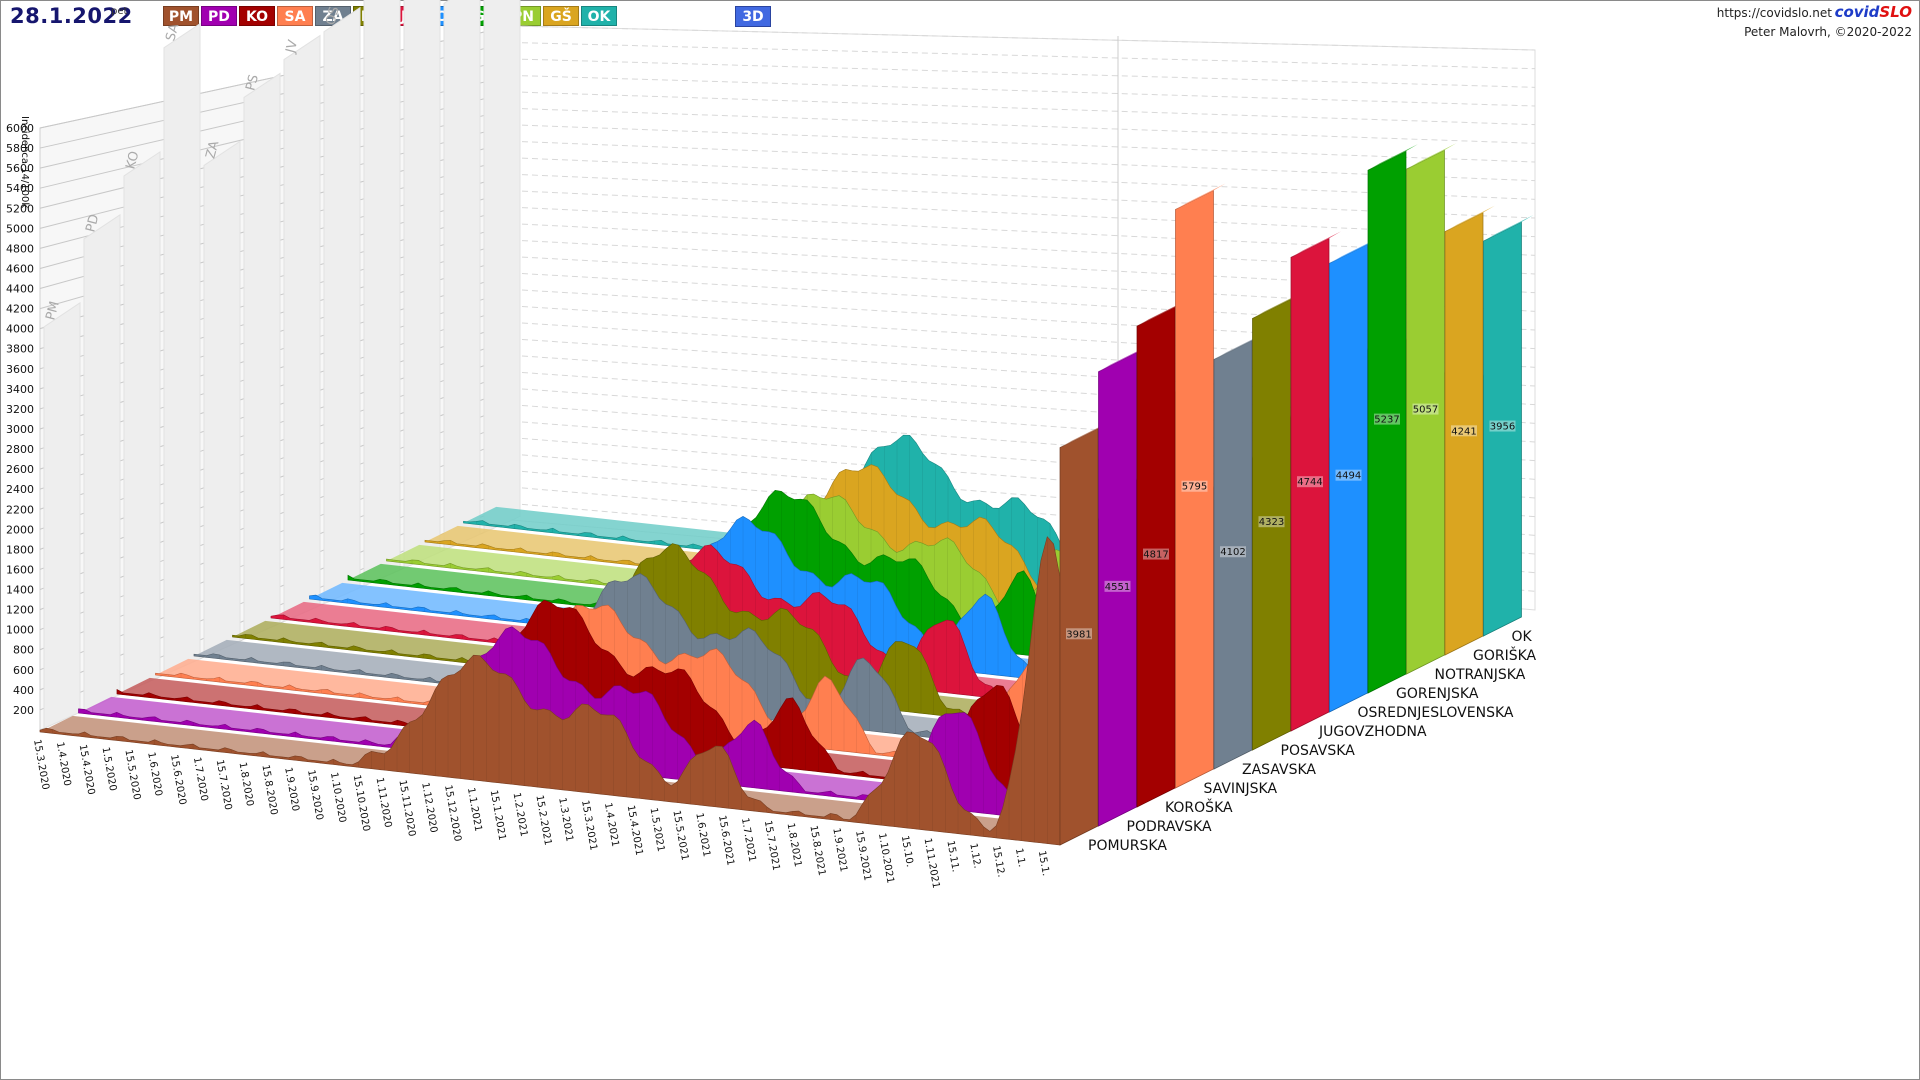 The width and height of the screenshot is (1920, 1080). What do you see at coordinates (462, 276) in the screenshot?
I see `wall-bar-gš` at bounding box center [462, 276].